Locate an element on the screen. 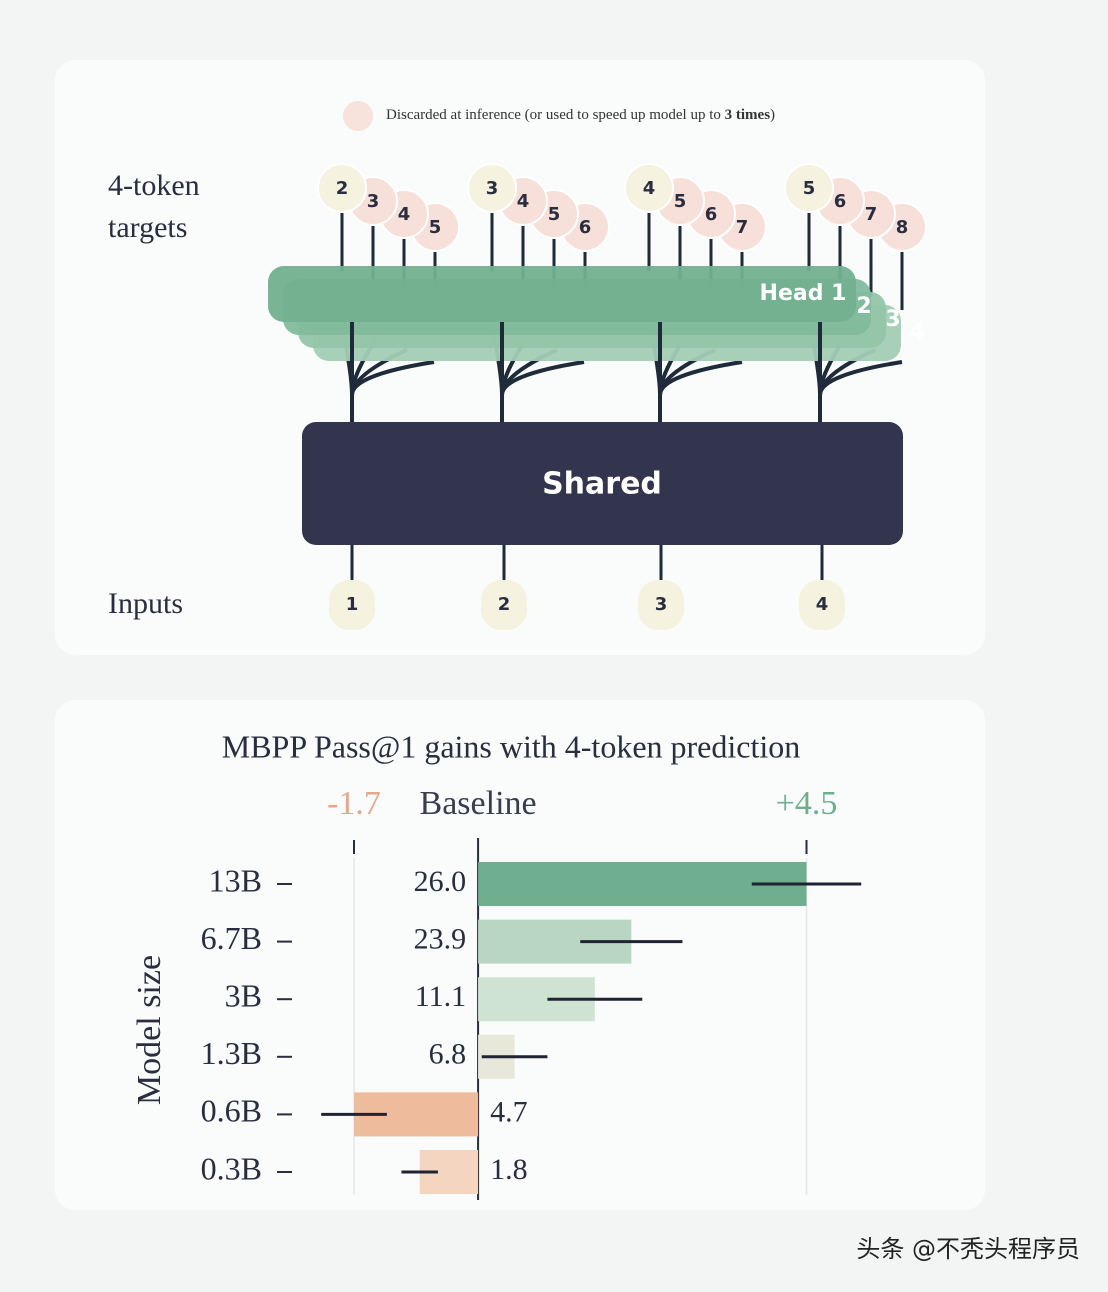 The width and height of the screenshot is (1108, 1292). head-label: 3 is located at coordinates (892, 319).